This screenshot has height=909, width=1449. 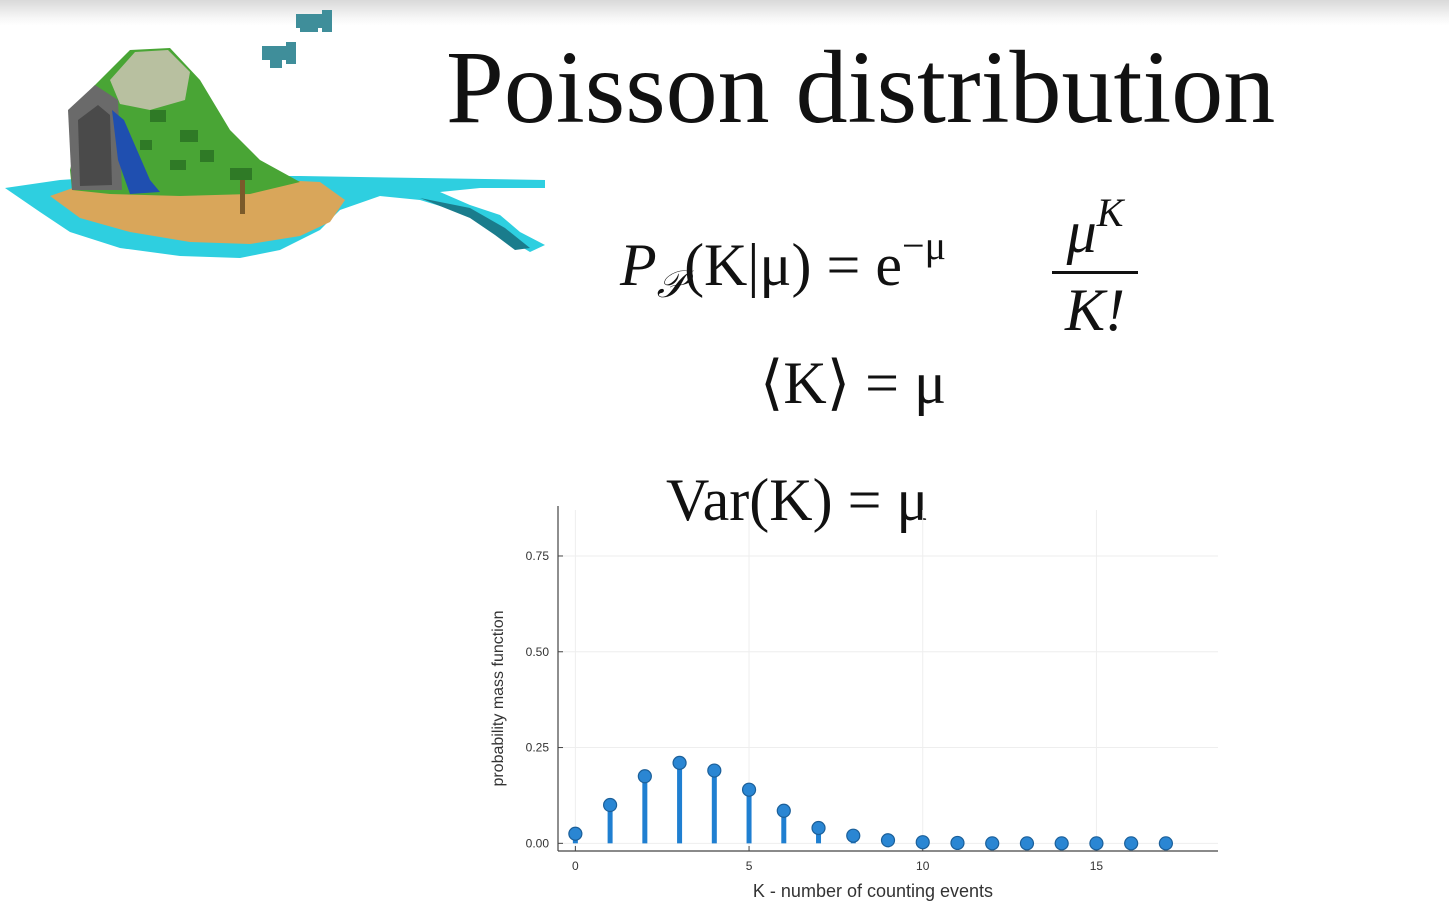 I want to click on pmf-formula-fraction: μK K!, so click(x=1095, y=260).